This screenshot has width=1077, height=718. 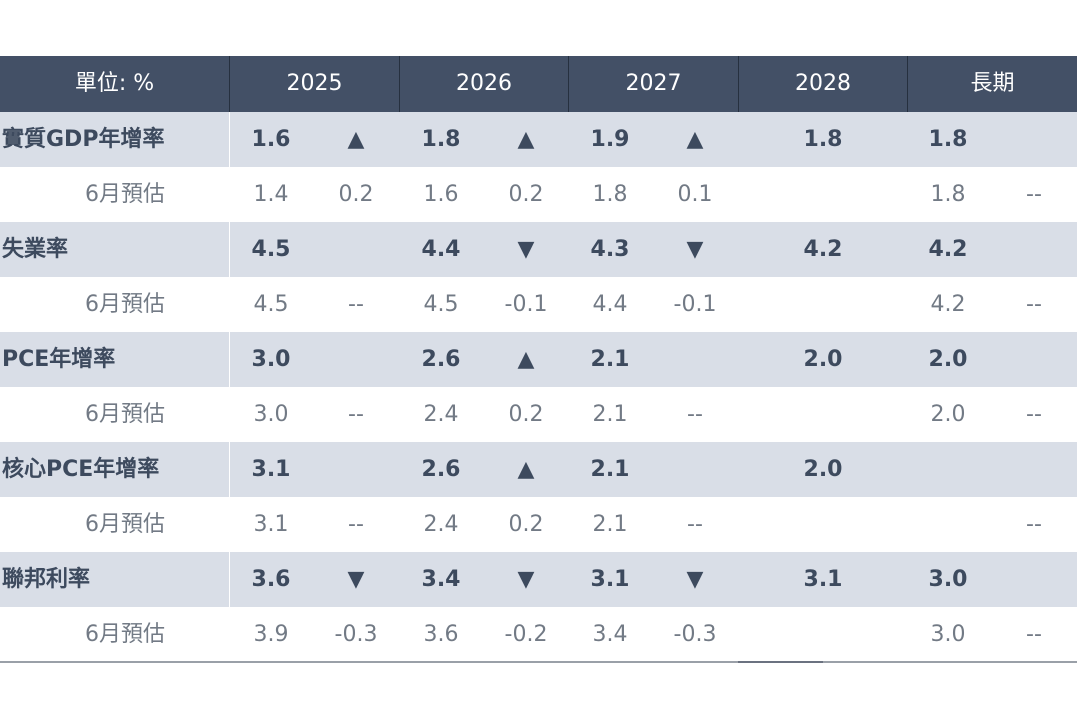 I want to click on value-2026: 3.6, so click(x=441, y=634).